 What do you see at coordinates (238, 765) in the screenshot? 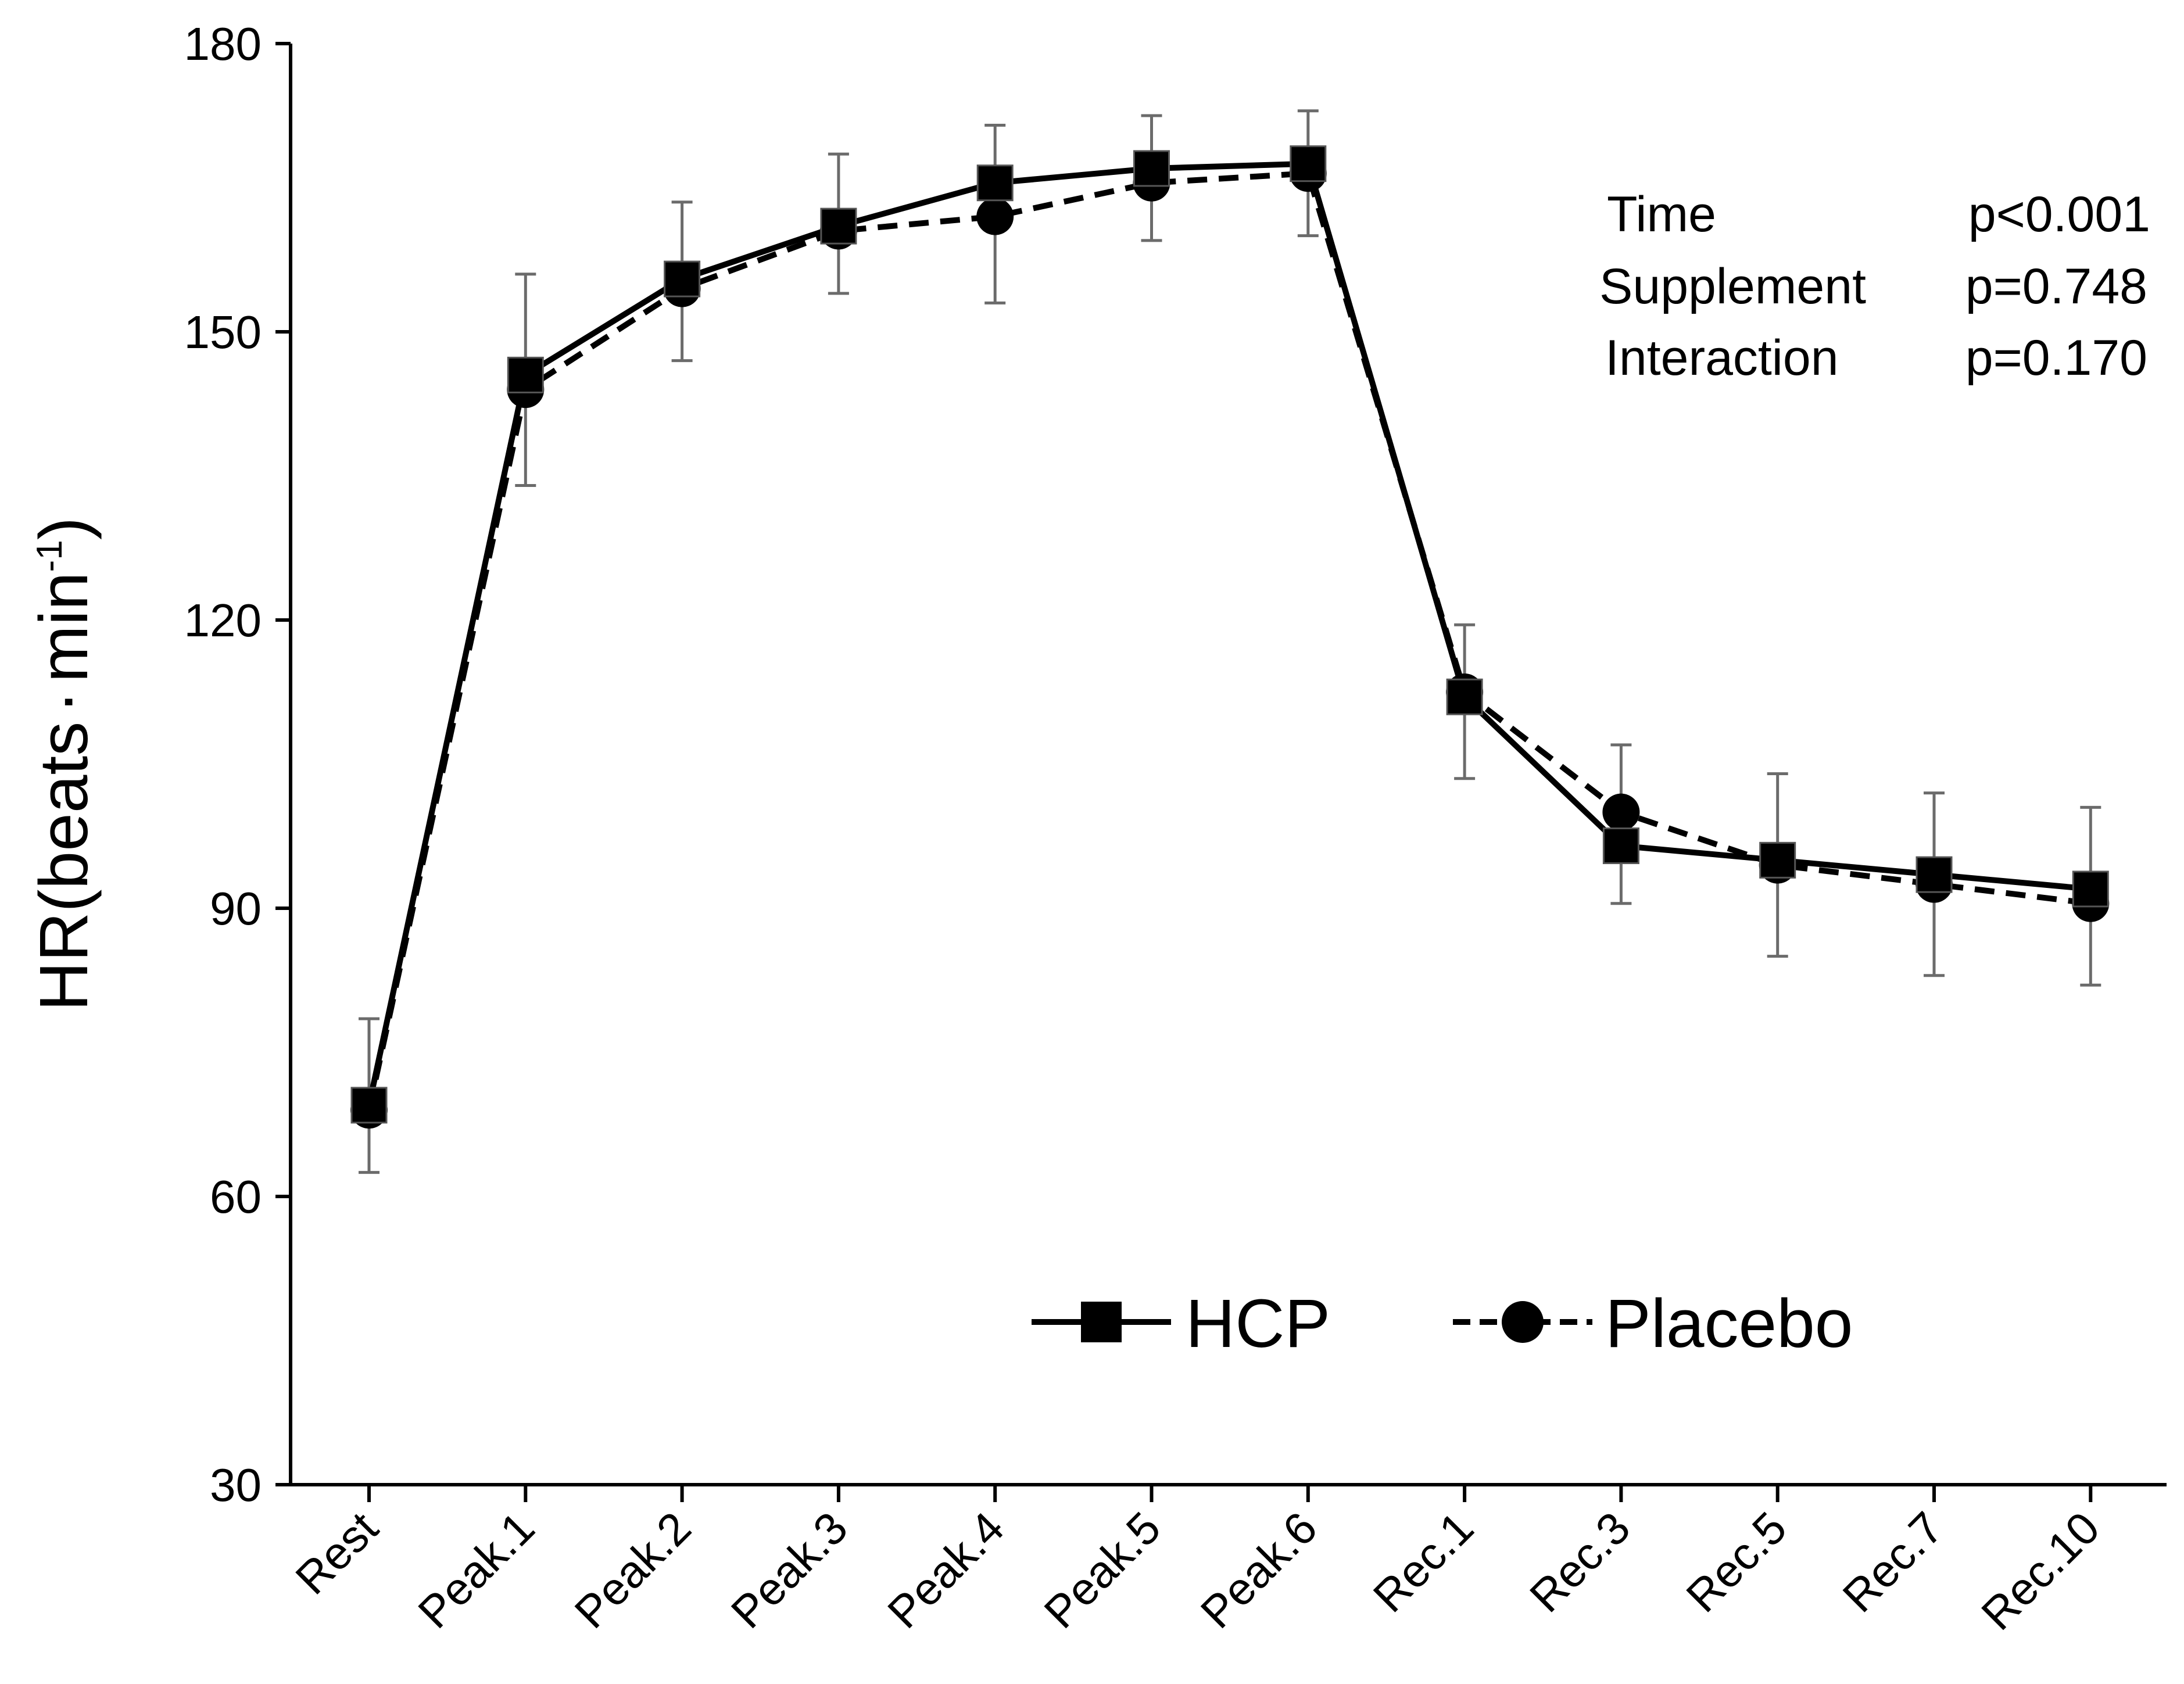
I see `y-ticks: 30 60 90 120 150 180` at bounding box center [238, 765].